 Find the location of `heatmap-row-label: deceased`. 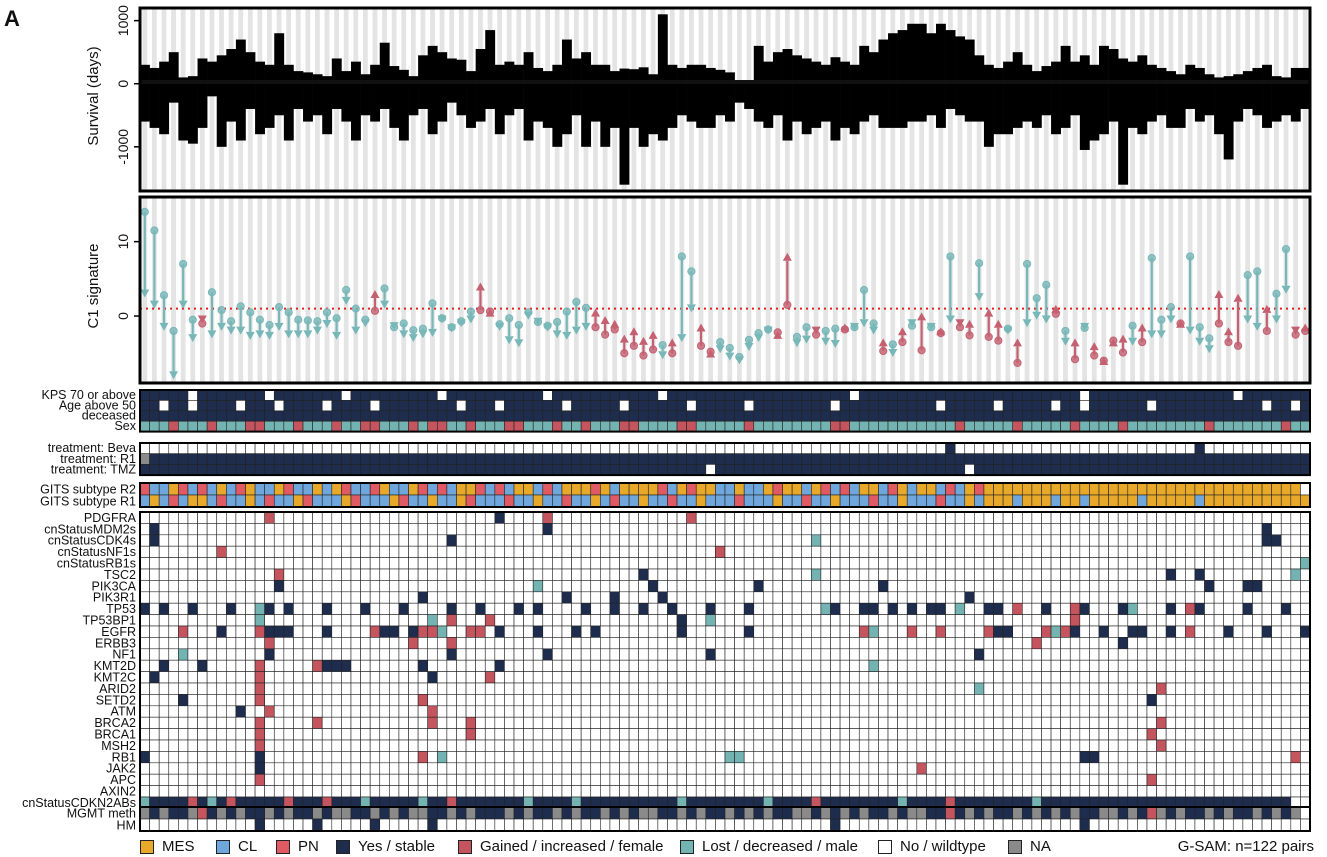

heatmap-row-label: deceased is located at coordinates (109, 416).